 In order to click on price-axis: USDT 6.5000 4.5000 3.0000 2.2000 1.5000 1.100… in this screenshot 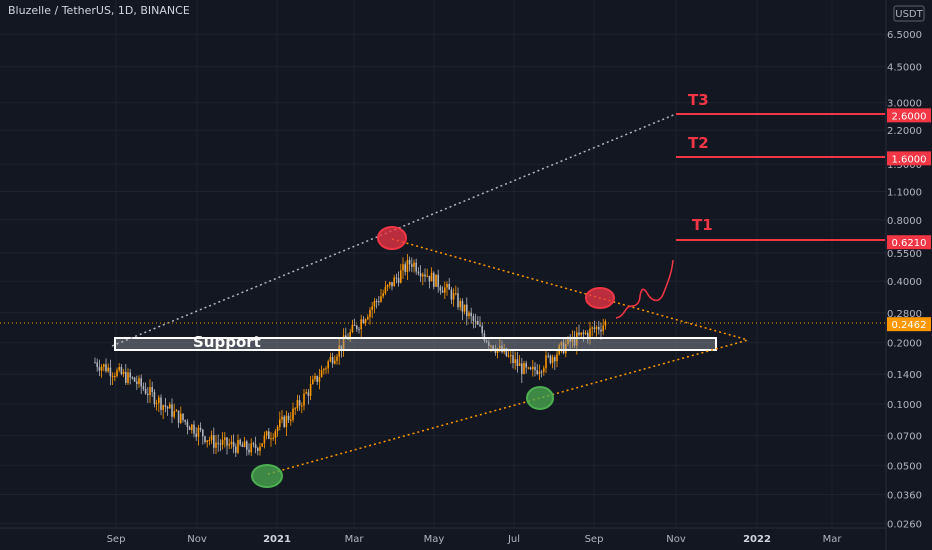, I will do `click(908, 275)`.